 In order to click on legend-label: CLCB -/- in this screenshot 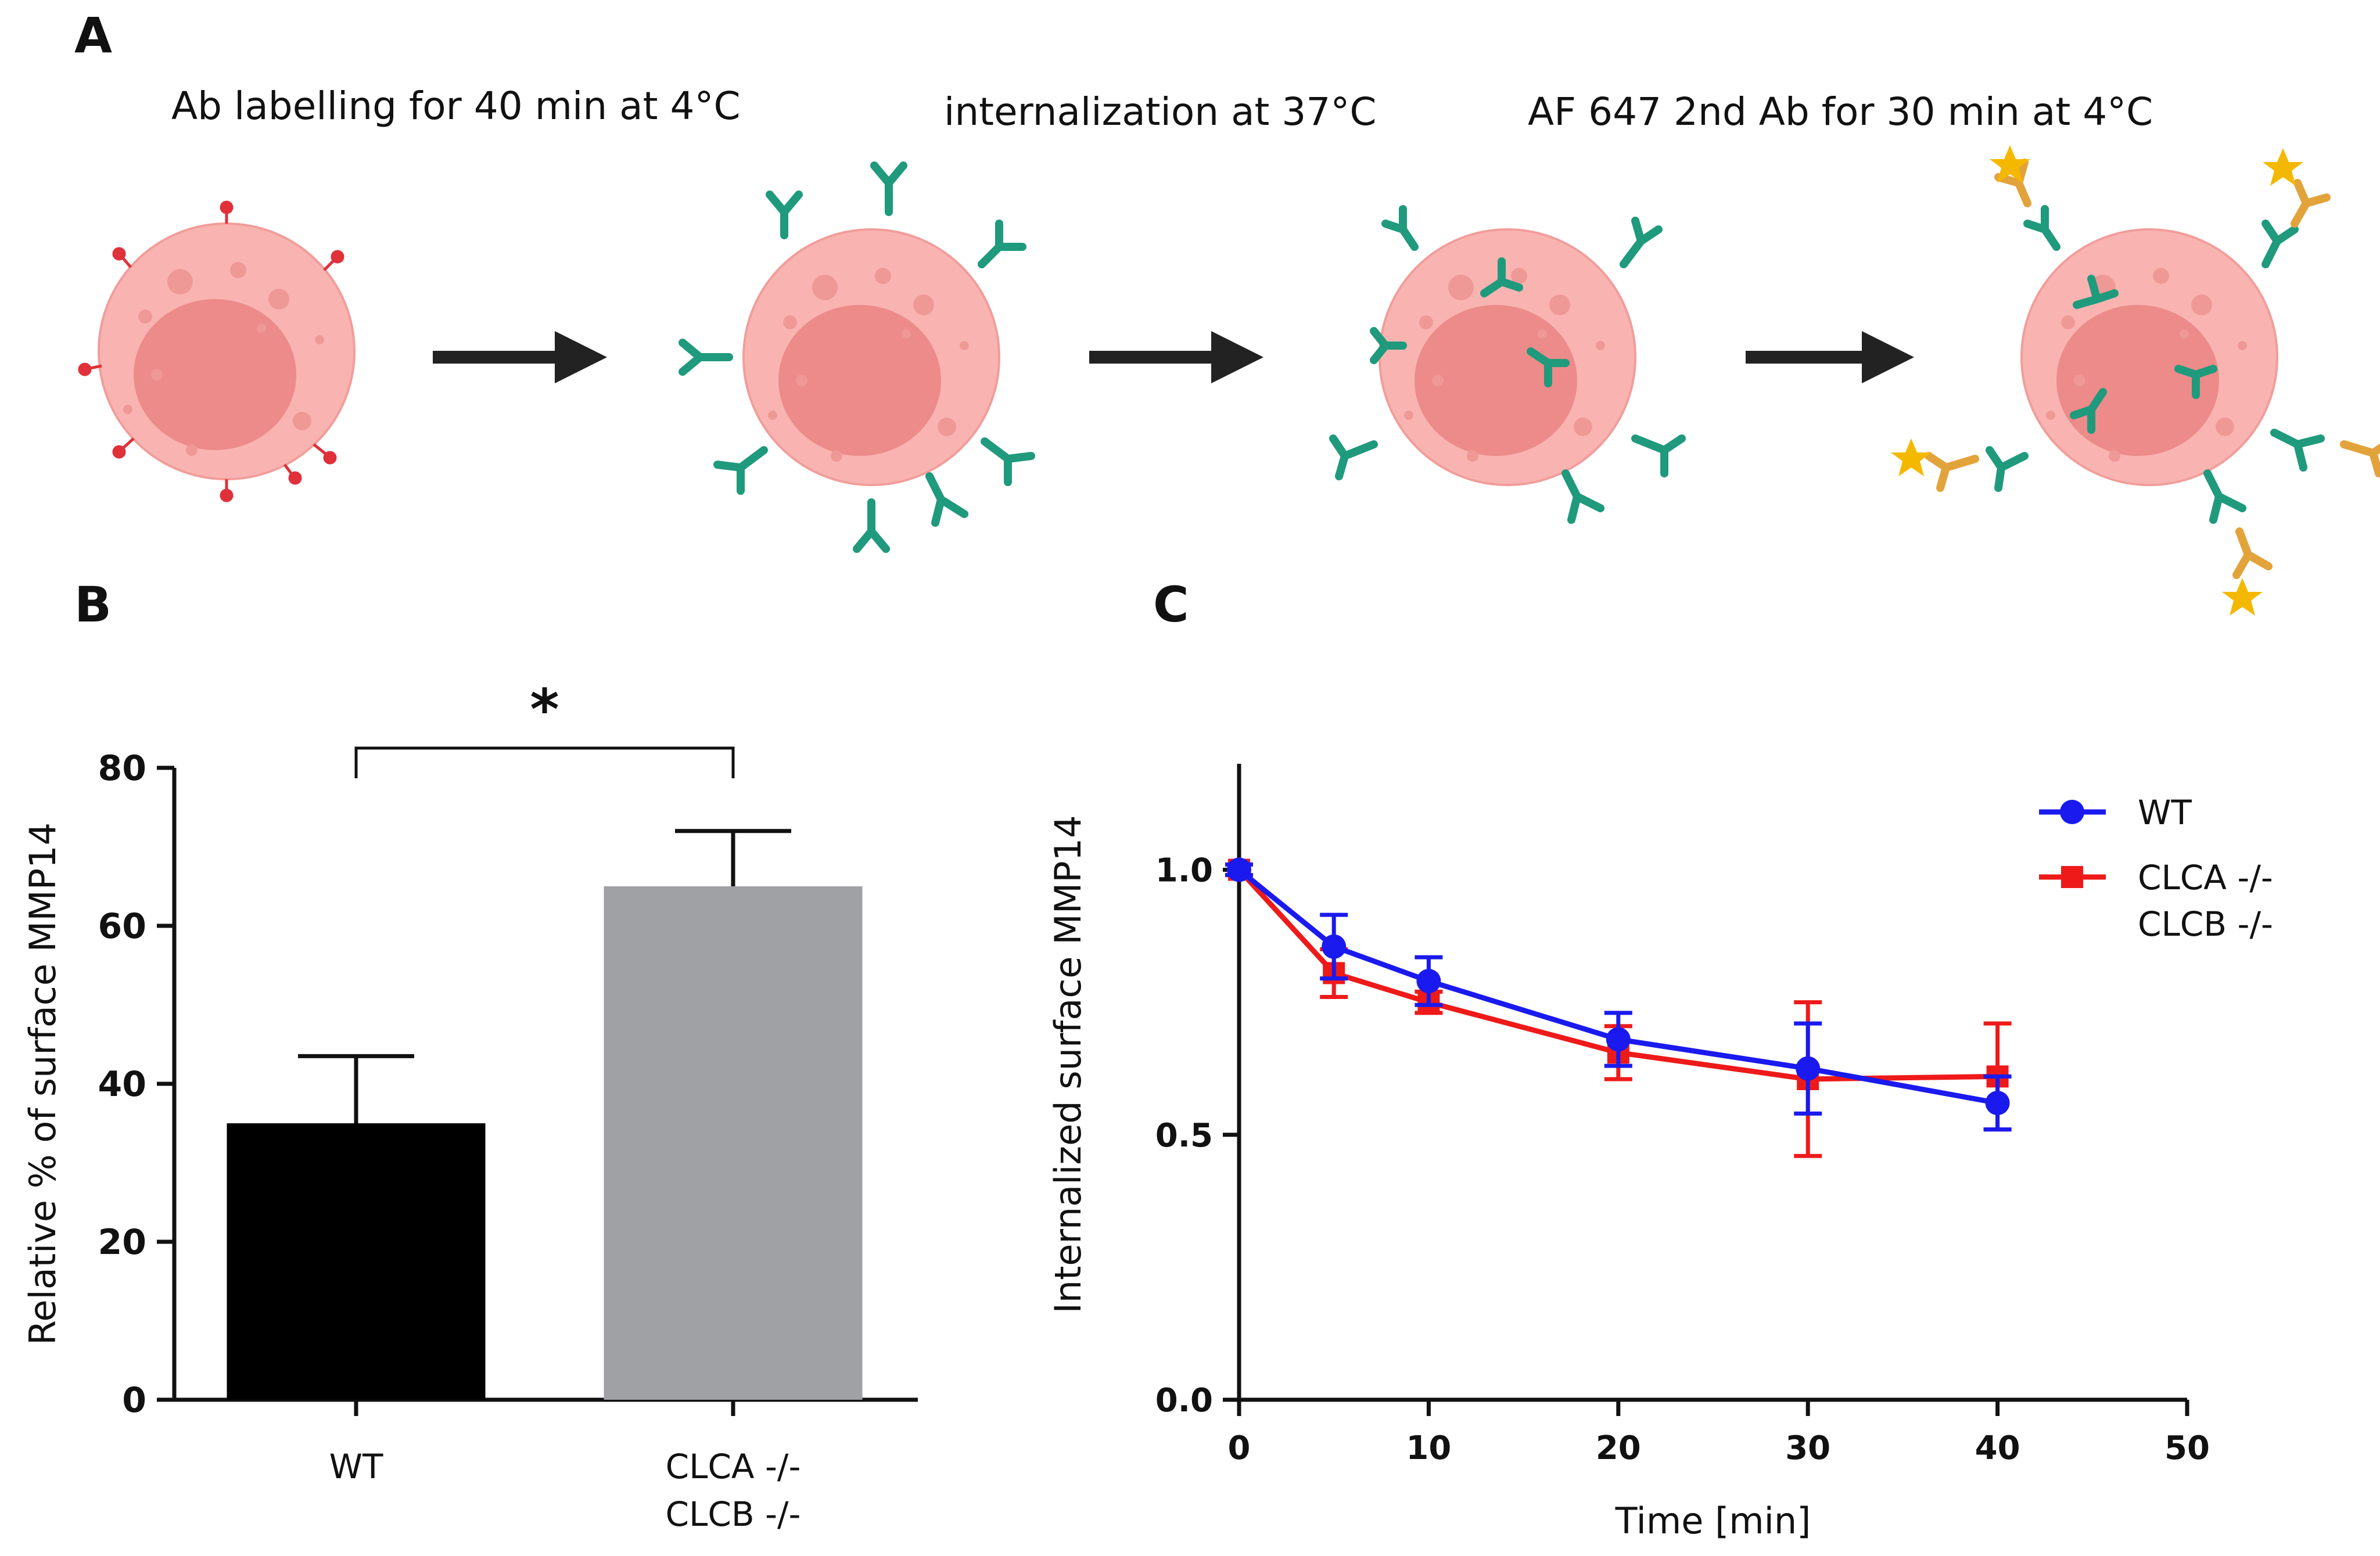, I will do `click(2206, 924)`.